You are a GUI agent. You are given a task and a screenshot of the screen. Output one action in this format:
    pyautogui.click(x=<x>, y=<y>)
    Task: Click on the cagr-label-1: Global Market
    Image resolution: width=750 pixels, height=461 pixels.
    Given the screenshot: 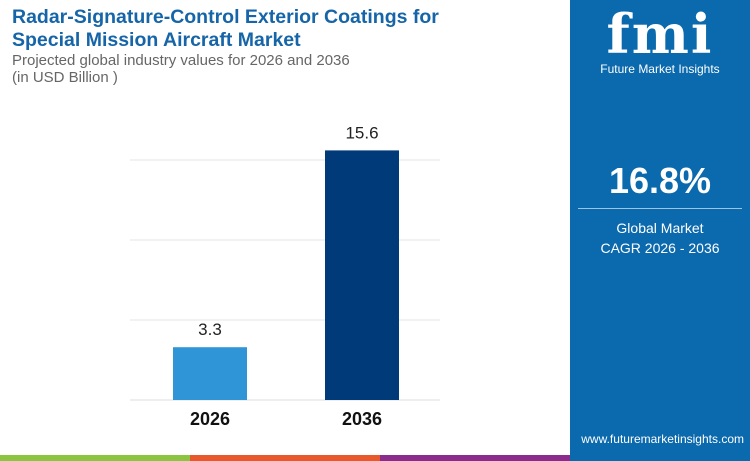 What is the action you would take?
    pyautogui.click(x=660, y=228)
    